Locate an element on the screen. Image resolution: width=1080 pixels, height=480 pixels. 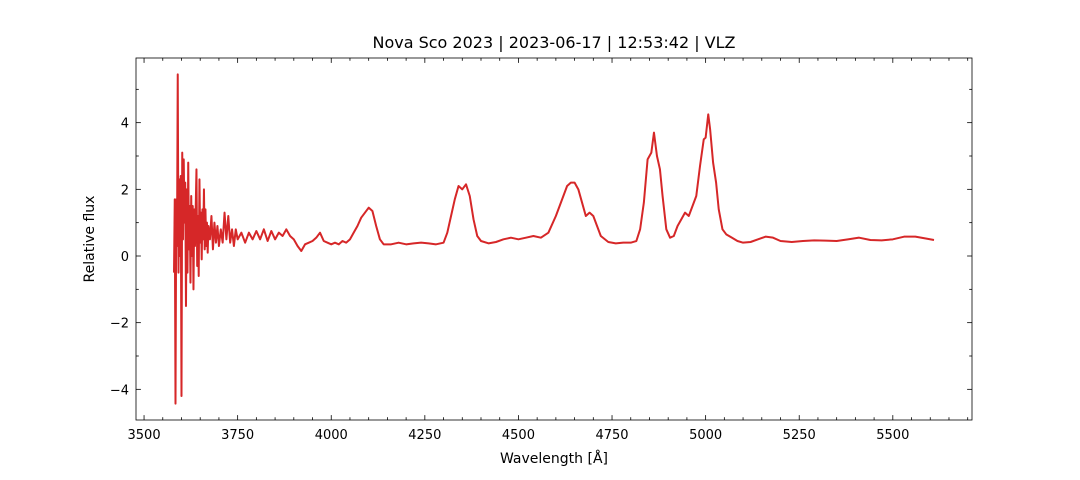
y-tick-label: −2 is located at coordinates (119, 324).